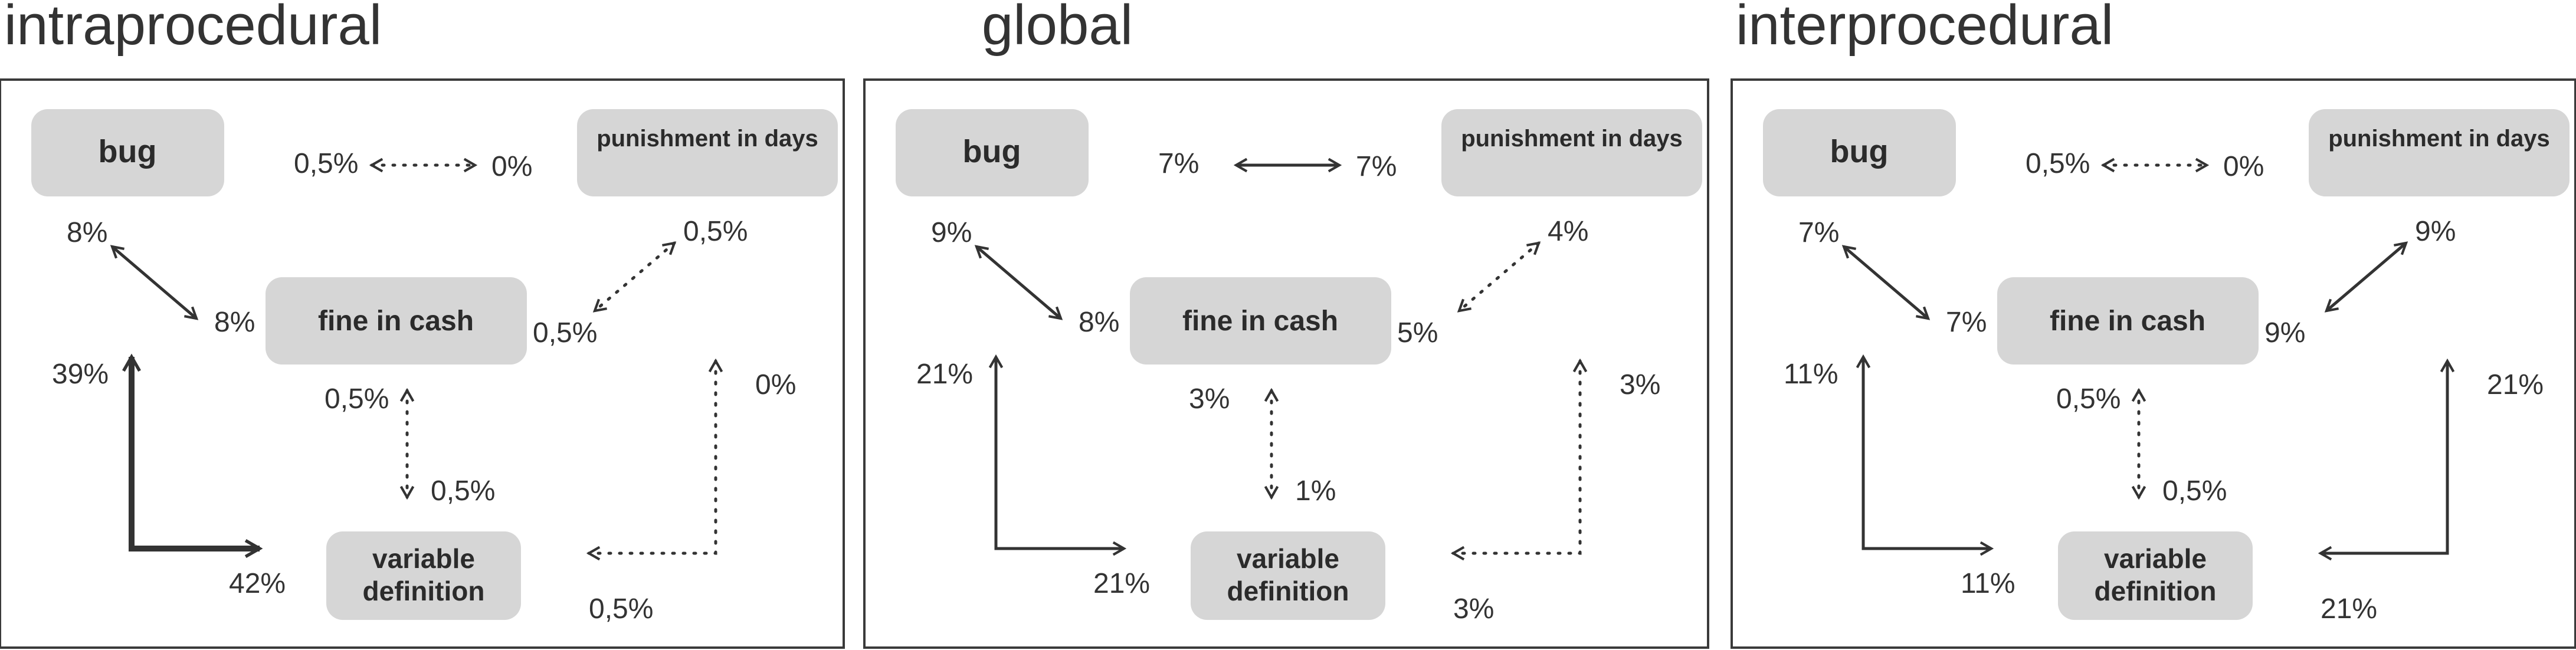 The height and width of the screenshot is (650, 2576). Describe the element at coordinates (715, 231) in the screenshot. I see `label-punishment-fine-at-punishment: 0,5%` at that location.